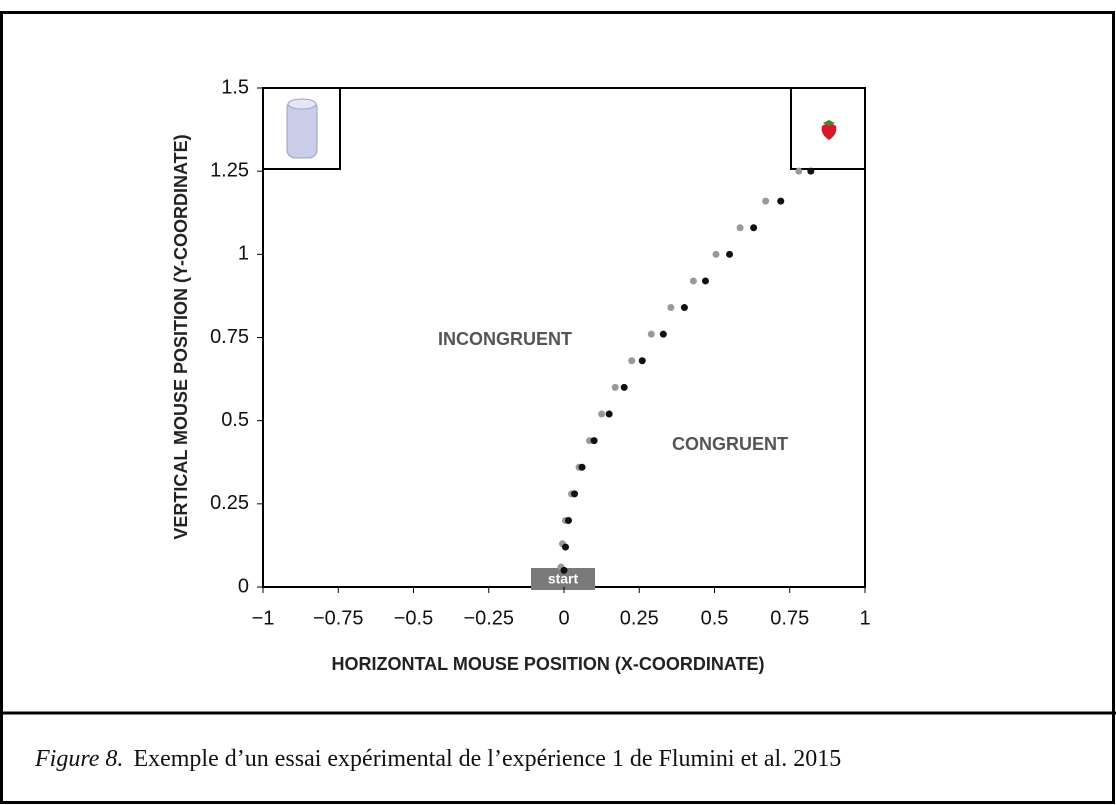  Describe the element at coordinates (639, 618) in the screenshot. I see `x-tick-label: 0.25` at that location.